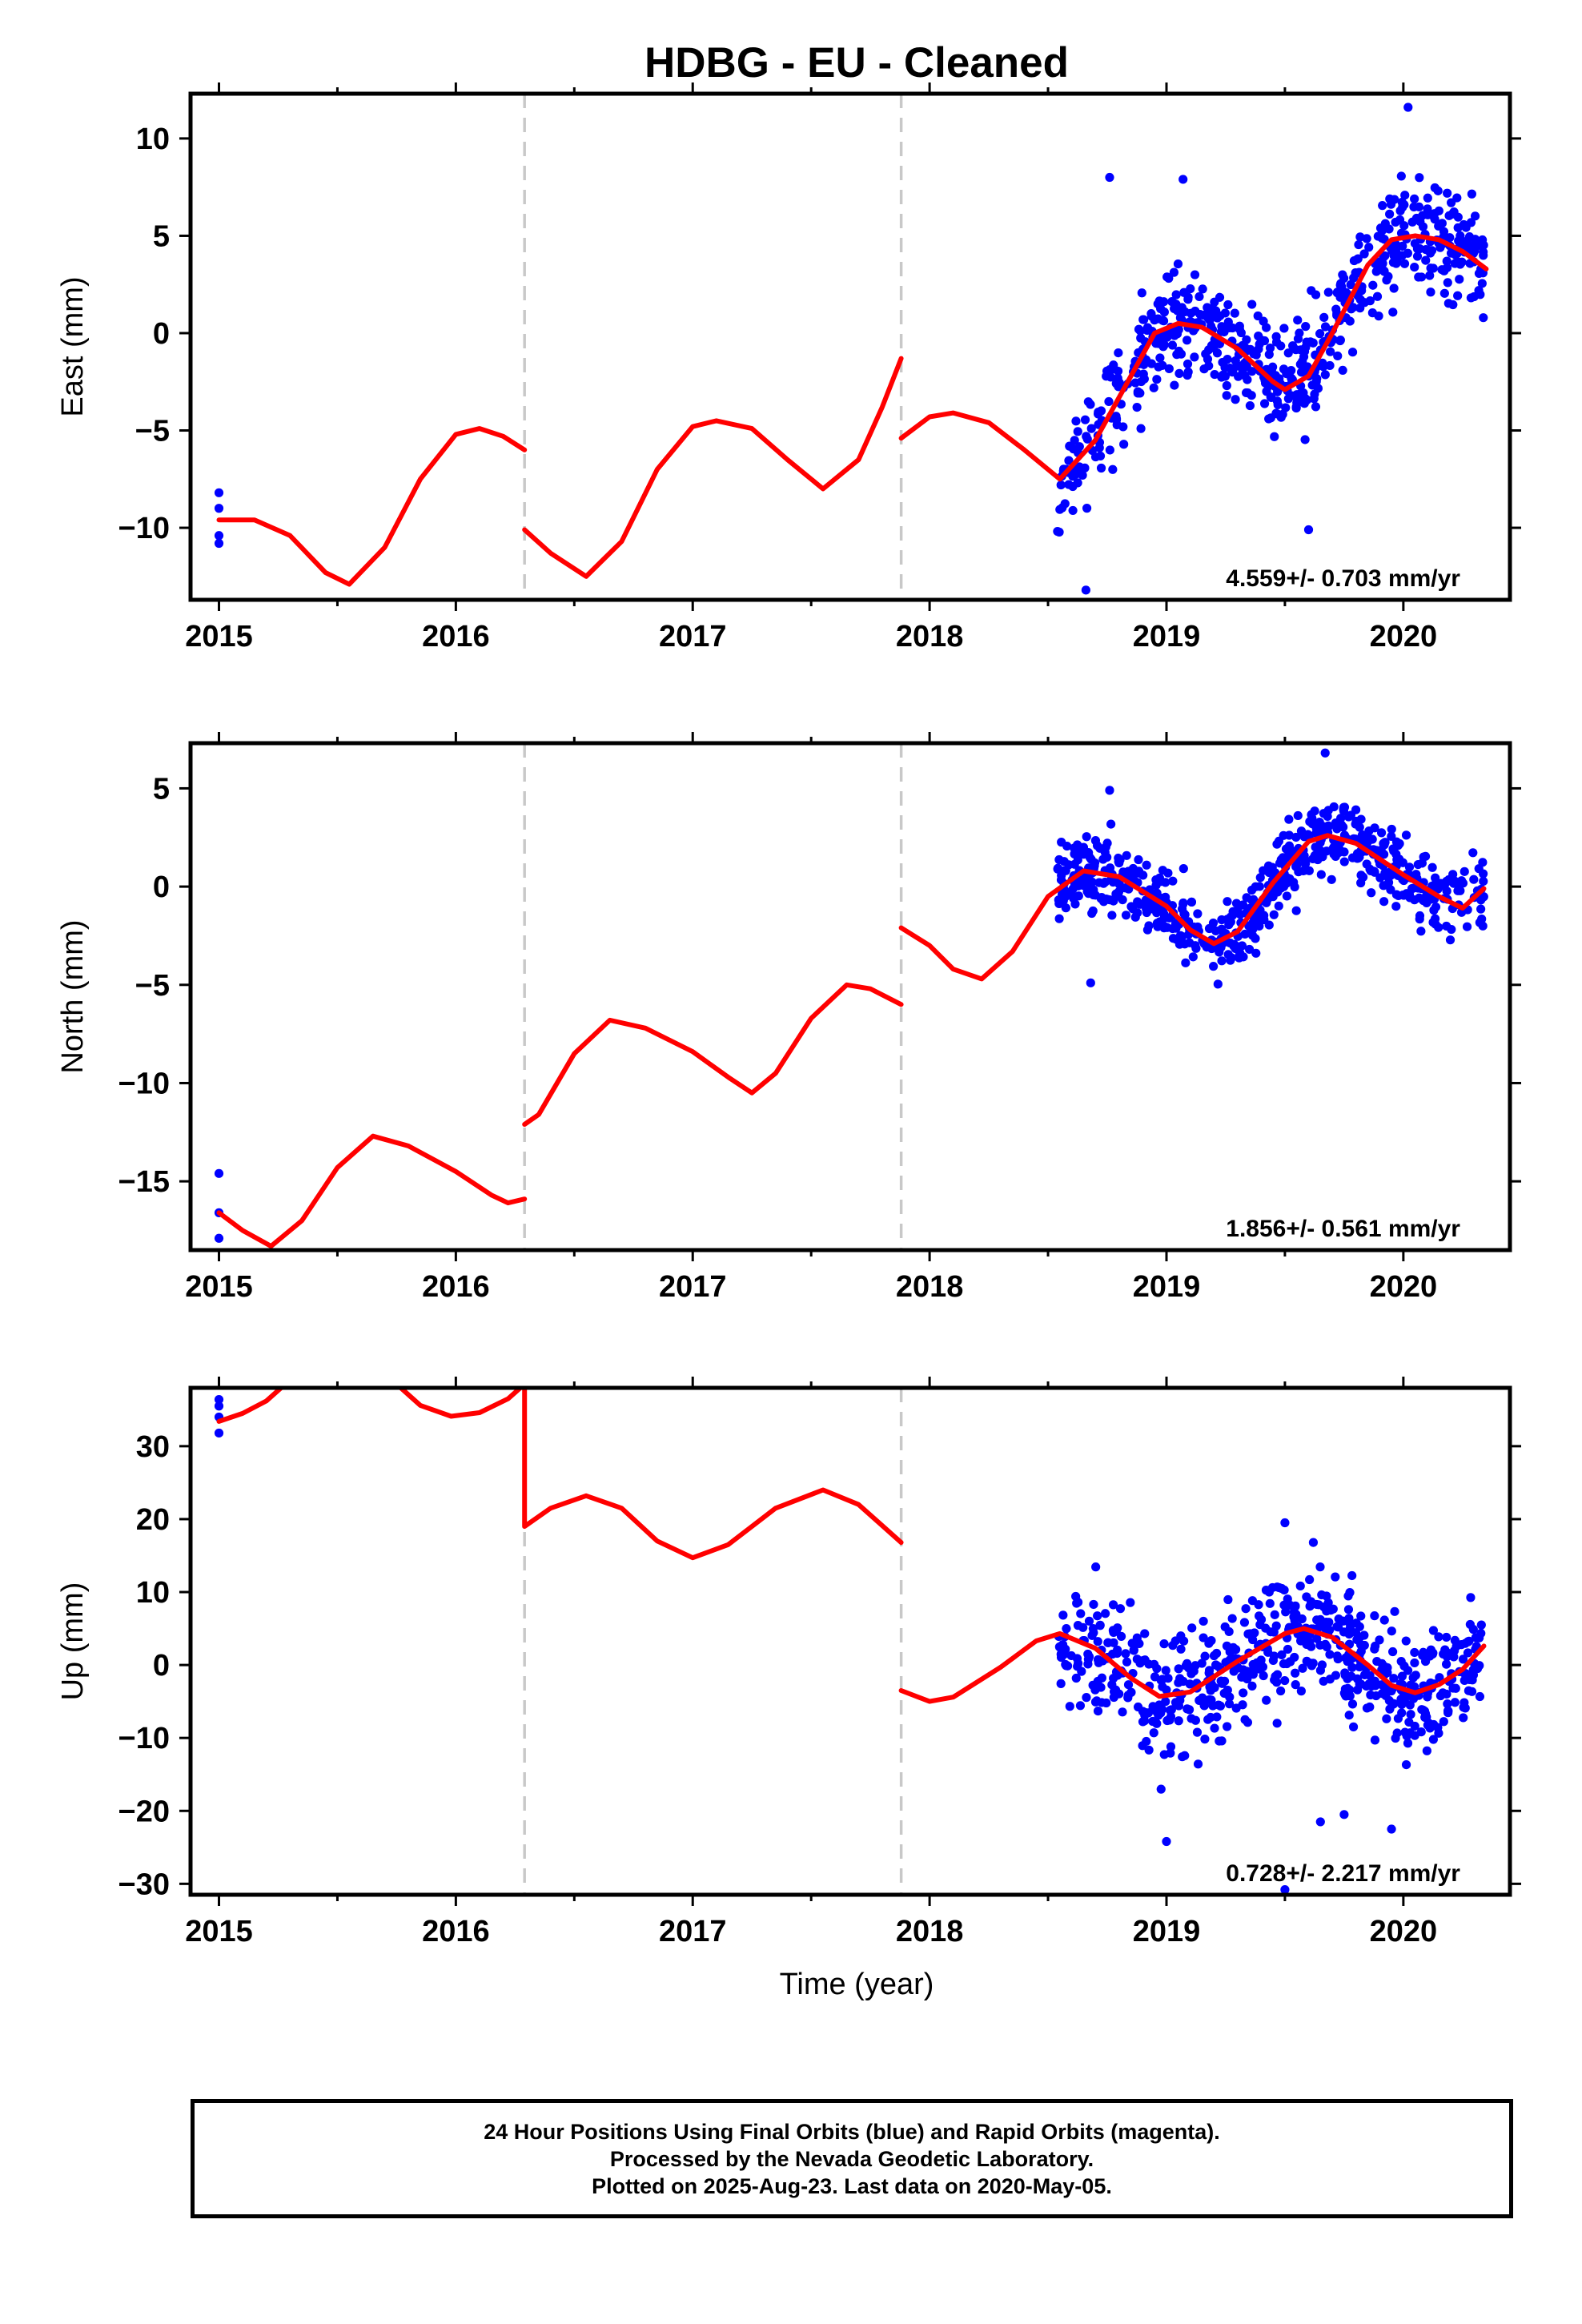 Image resolution: width=1582 pixels, height=2324 pixels. I want to click on x-tick-label: 2019, so click(1167, 1287).